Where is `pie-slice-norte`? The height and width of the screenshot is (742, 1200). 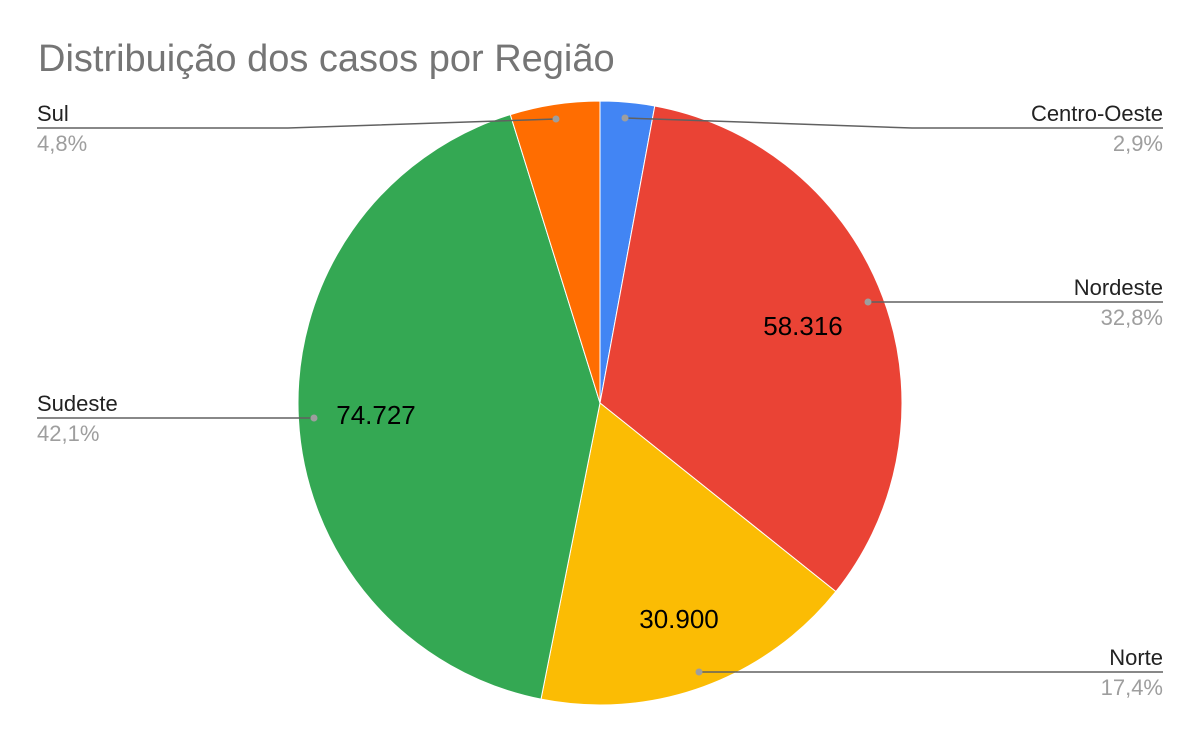
pie-slice-norte is located at coordinates (688, 554).